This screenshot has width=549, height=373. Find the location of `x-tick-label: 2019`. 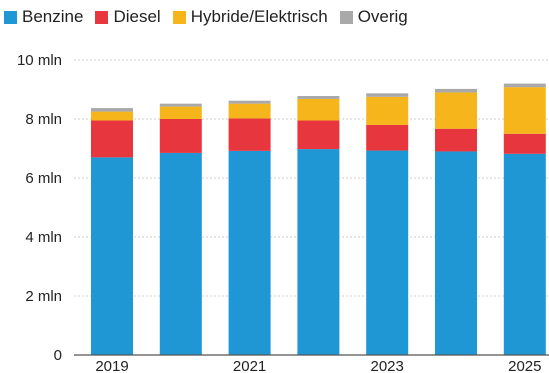

x-tick-label: 2019 is located at coordinates (111, 365).